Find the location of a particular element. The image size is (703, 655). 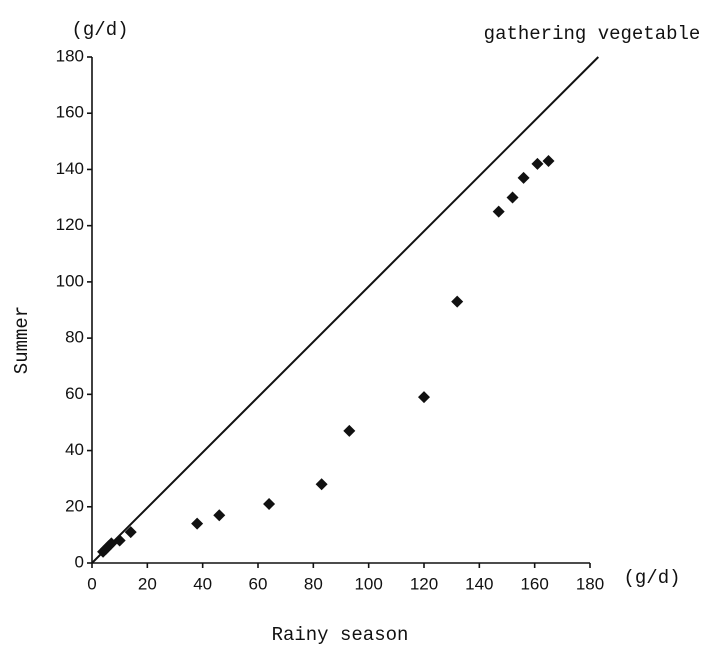

x-axis-label: Rainy season is located at coordinates (340, 635).